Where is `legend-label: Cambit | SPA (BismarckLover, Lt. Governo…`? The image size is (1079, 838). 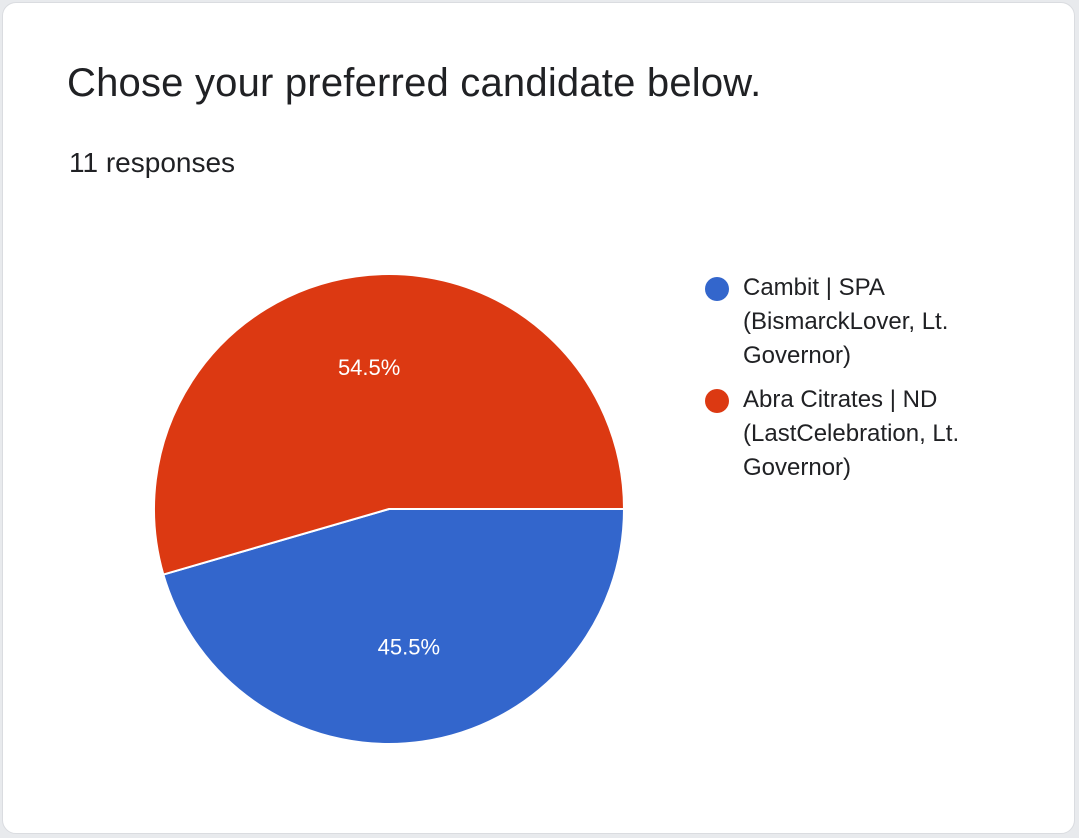 legend-label: Cambit | SPA (BismarckLover, Lt. Governo… is located at coordinates (846, 321).